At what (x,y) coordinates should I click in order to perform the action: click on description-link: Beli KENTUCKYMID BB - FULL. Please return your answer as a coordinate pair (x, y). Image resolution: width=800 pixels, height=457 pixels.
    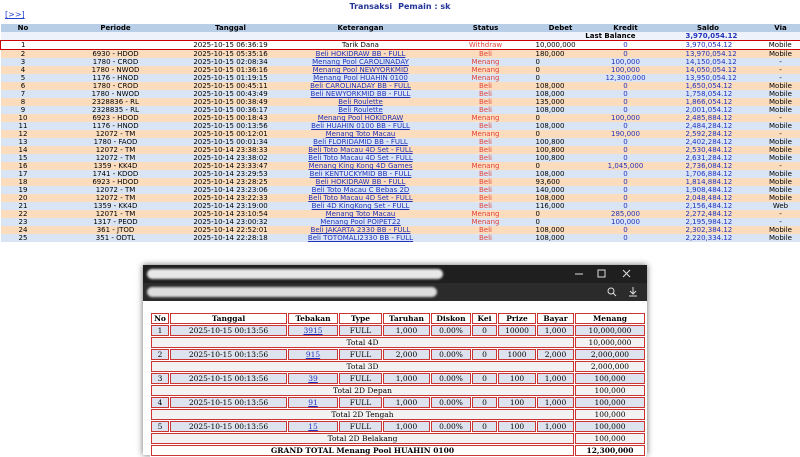
    Looking at the image, I should click on (361, 174).